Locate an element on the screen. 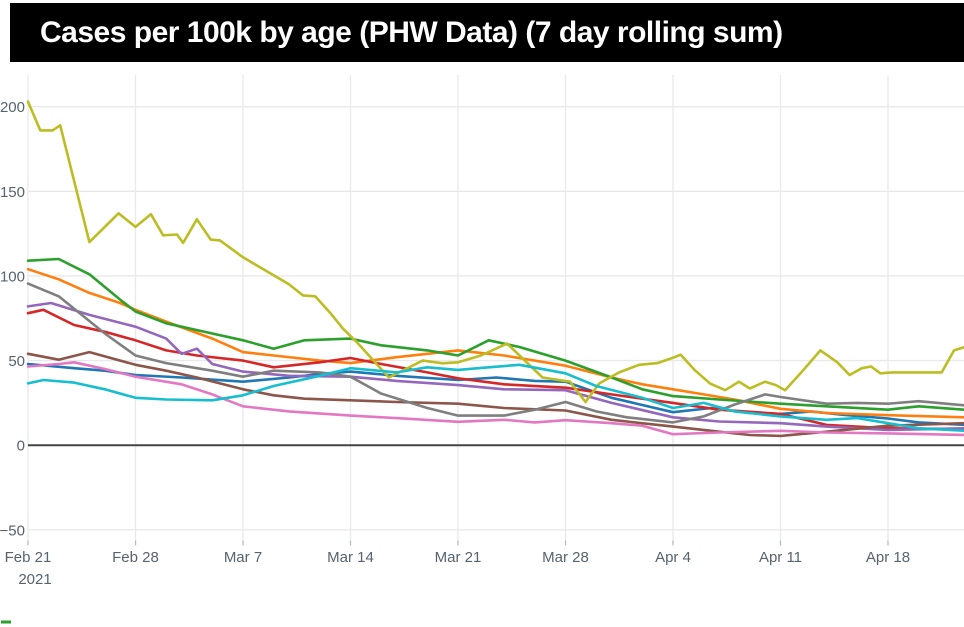 The height and width of the screenshot is (627, 964). y-axis-tick-label: 100 is located at coordinates (12, 276).